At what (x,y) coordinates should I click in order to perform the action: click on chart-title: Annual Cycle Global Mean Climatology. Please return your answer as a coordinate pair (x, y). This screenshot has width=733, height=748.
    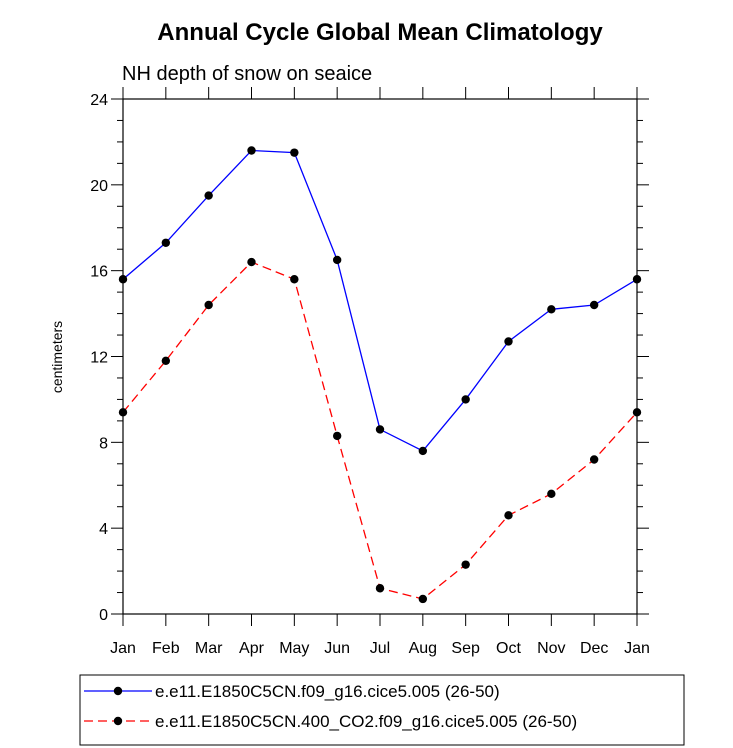
    Looking at the image, I should click on (380, 32).